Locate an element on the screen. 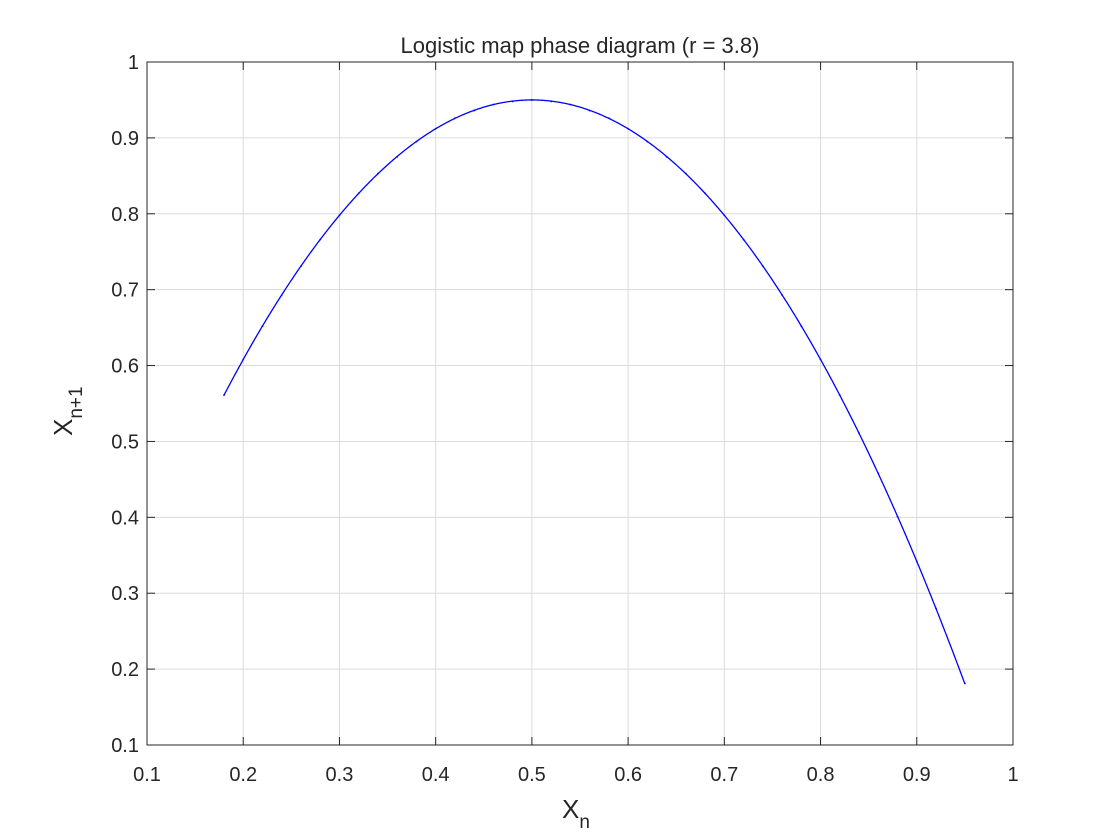 This screenshot has height=840, width=1120. x-axis-label: Xn is located at coordinates (576, 813).